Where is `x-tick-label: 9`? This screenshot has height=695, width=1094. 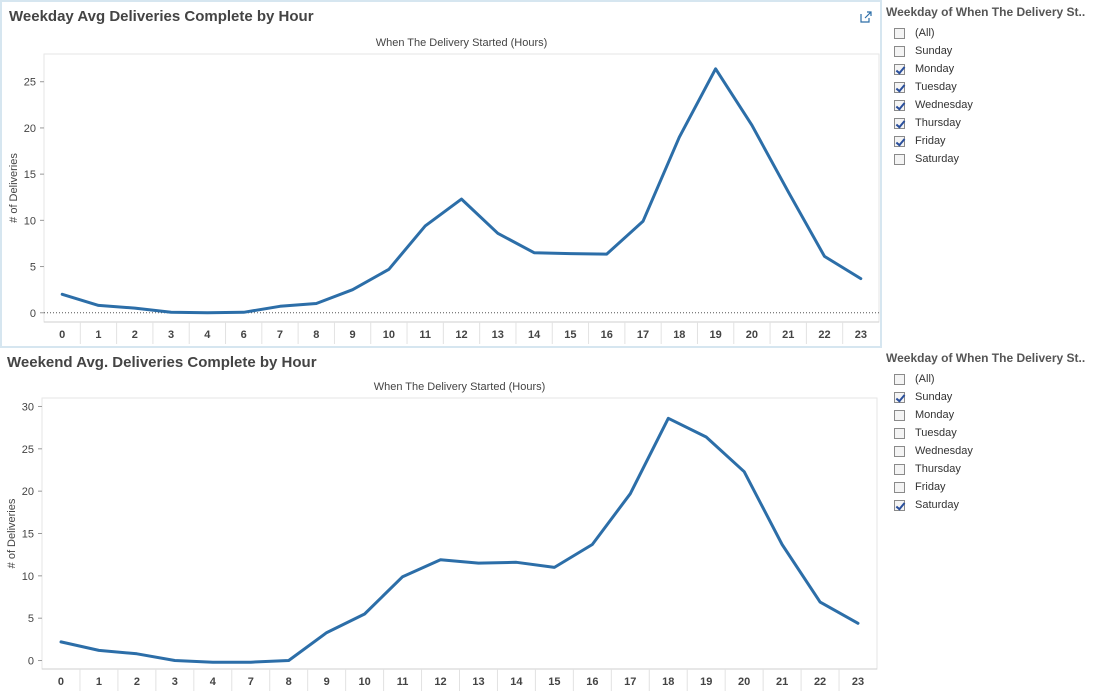 x-tick-label: 9 is located at coordinates (353, 335).